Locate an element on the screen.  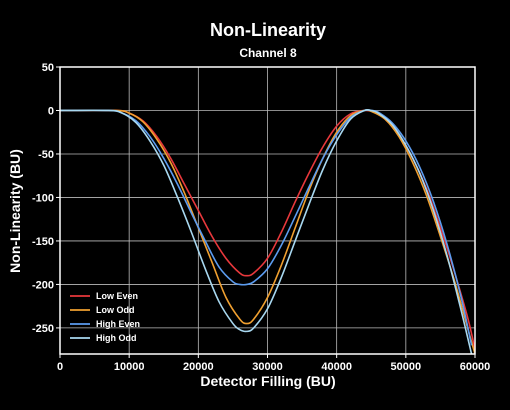
x-tick-label: 60000 is located at coordinates (475, 367).